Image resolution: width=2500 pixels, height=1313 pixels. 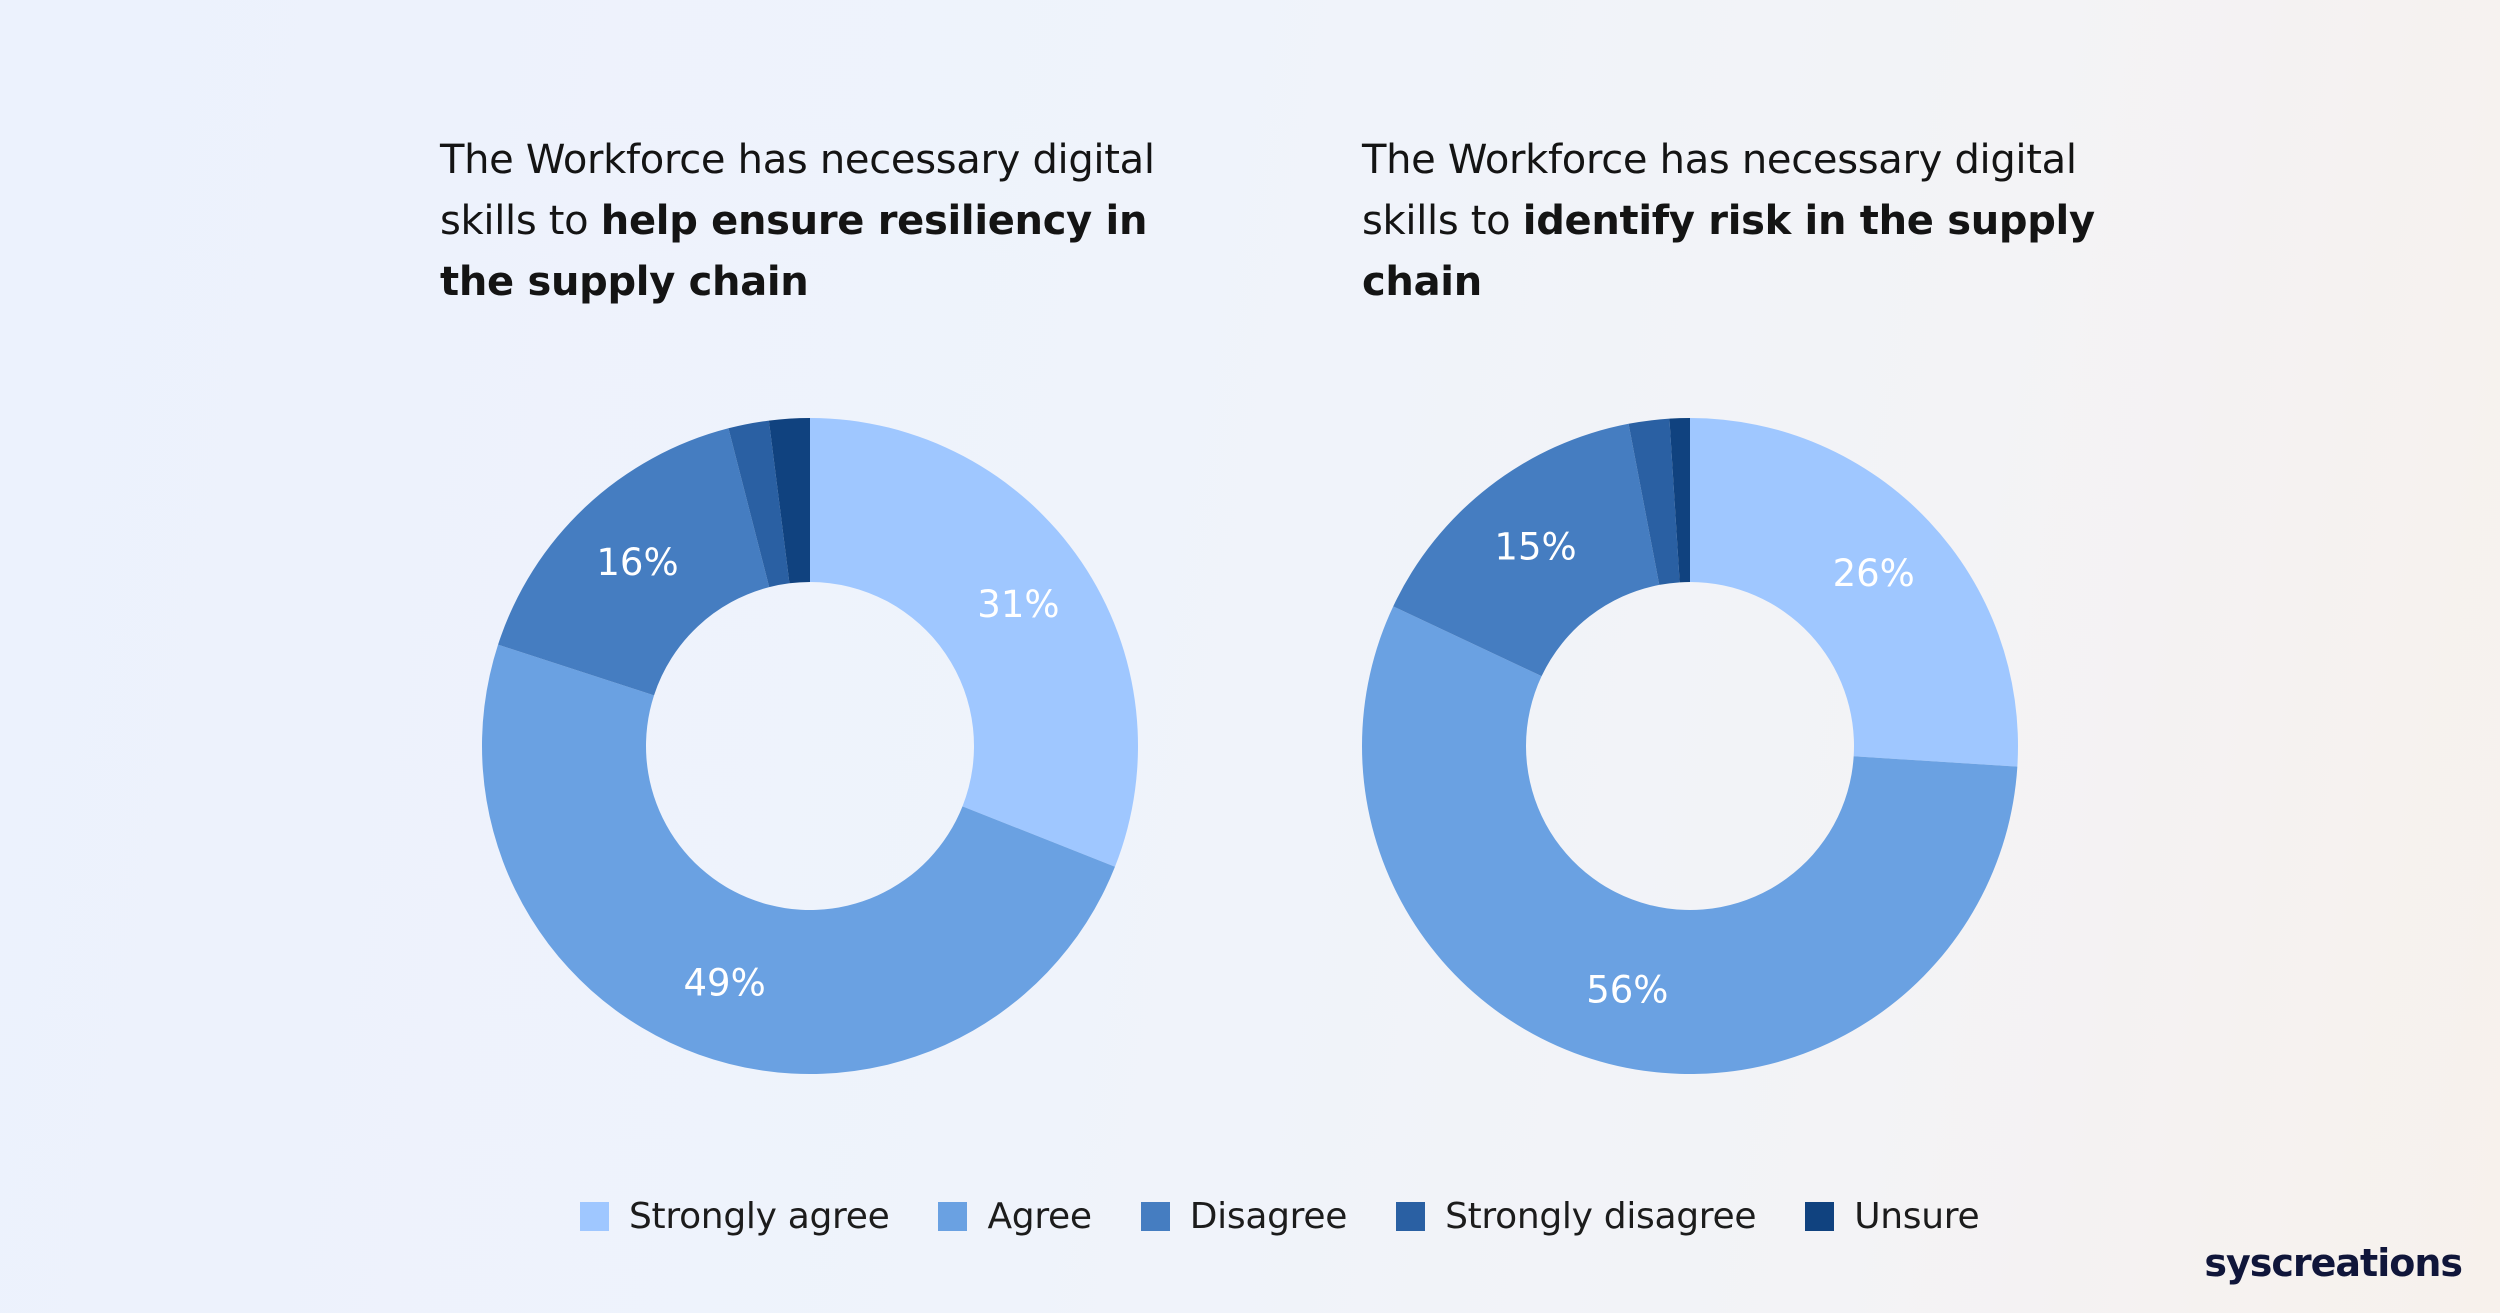 What do you see at coordinates (1874, 573) in the screenshot?
I see `data-label-strongly-agree: 26%` at bounding box center [1874, 573].